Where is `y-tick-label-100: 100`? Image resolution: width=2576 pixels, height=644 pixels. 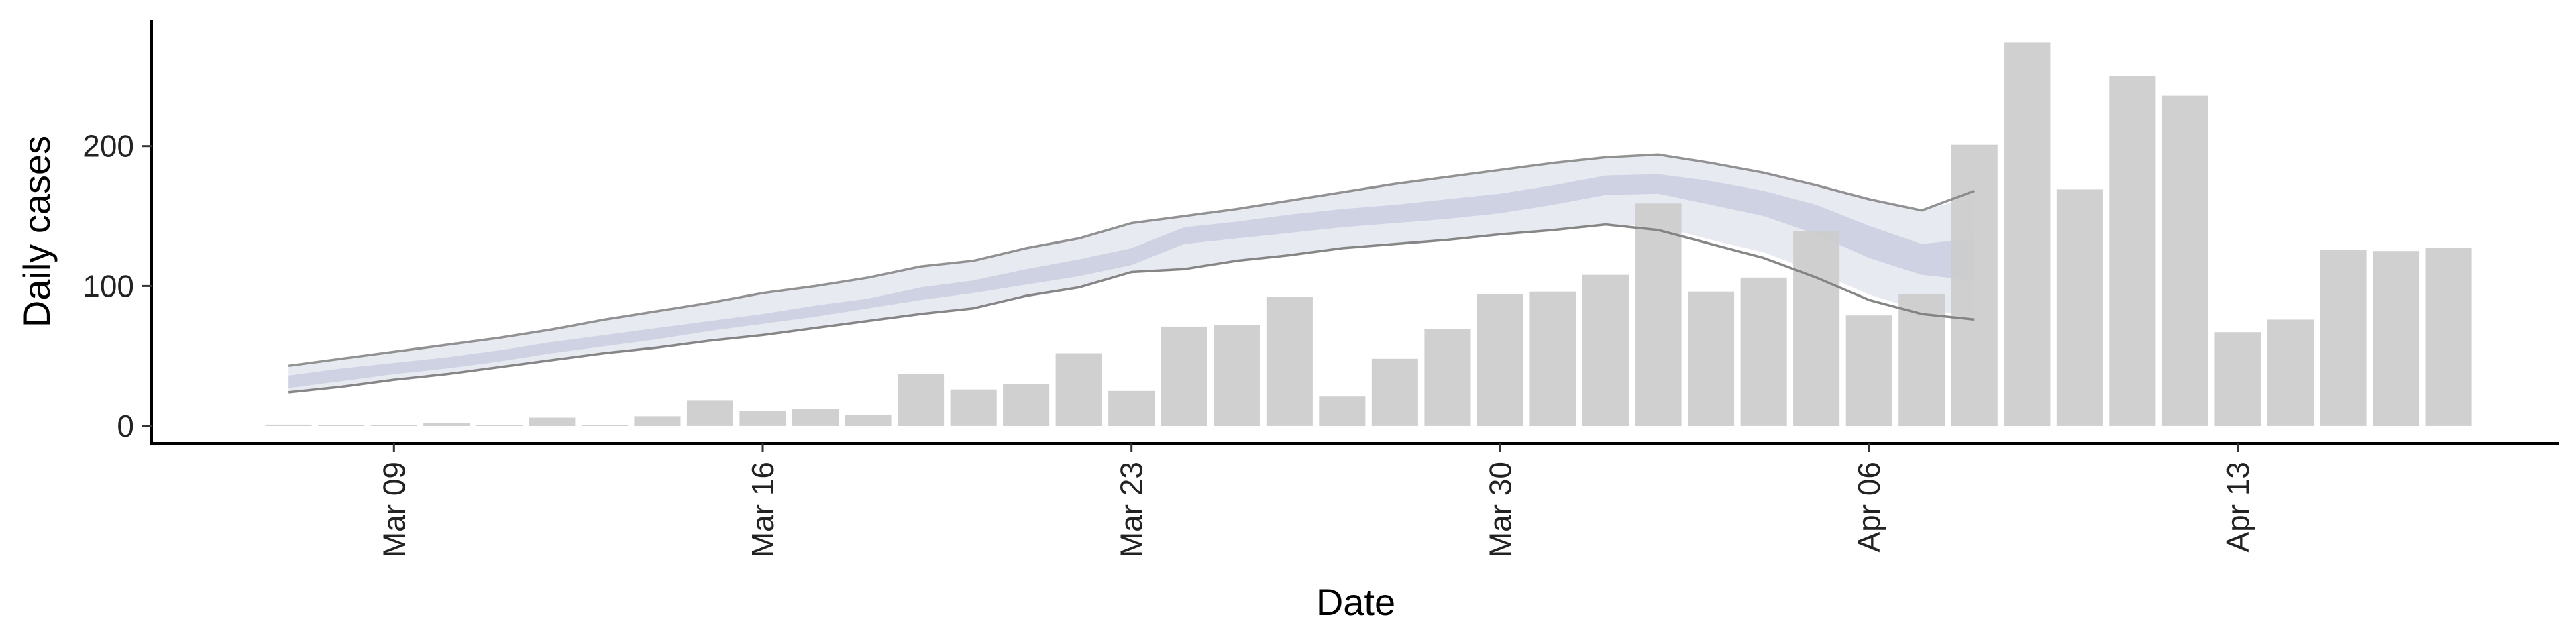 y-tick-label-100: 100 is located at coordinates (108, 285).